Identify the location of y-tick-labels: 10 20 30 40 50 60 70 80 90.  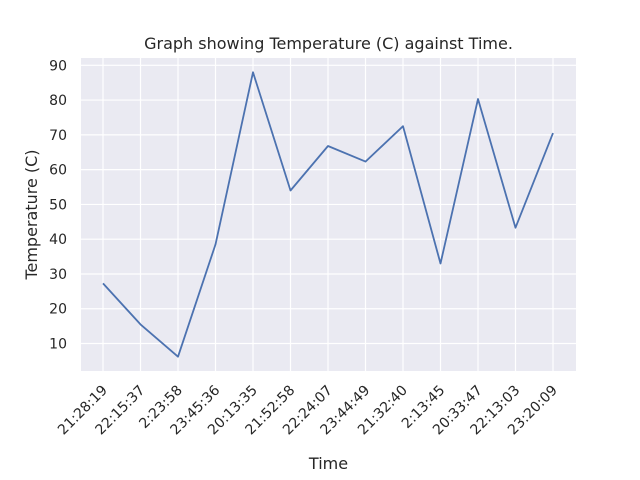
(58, 205).